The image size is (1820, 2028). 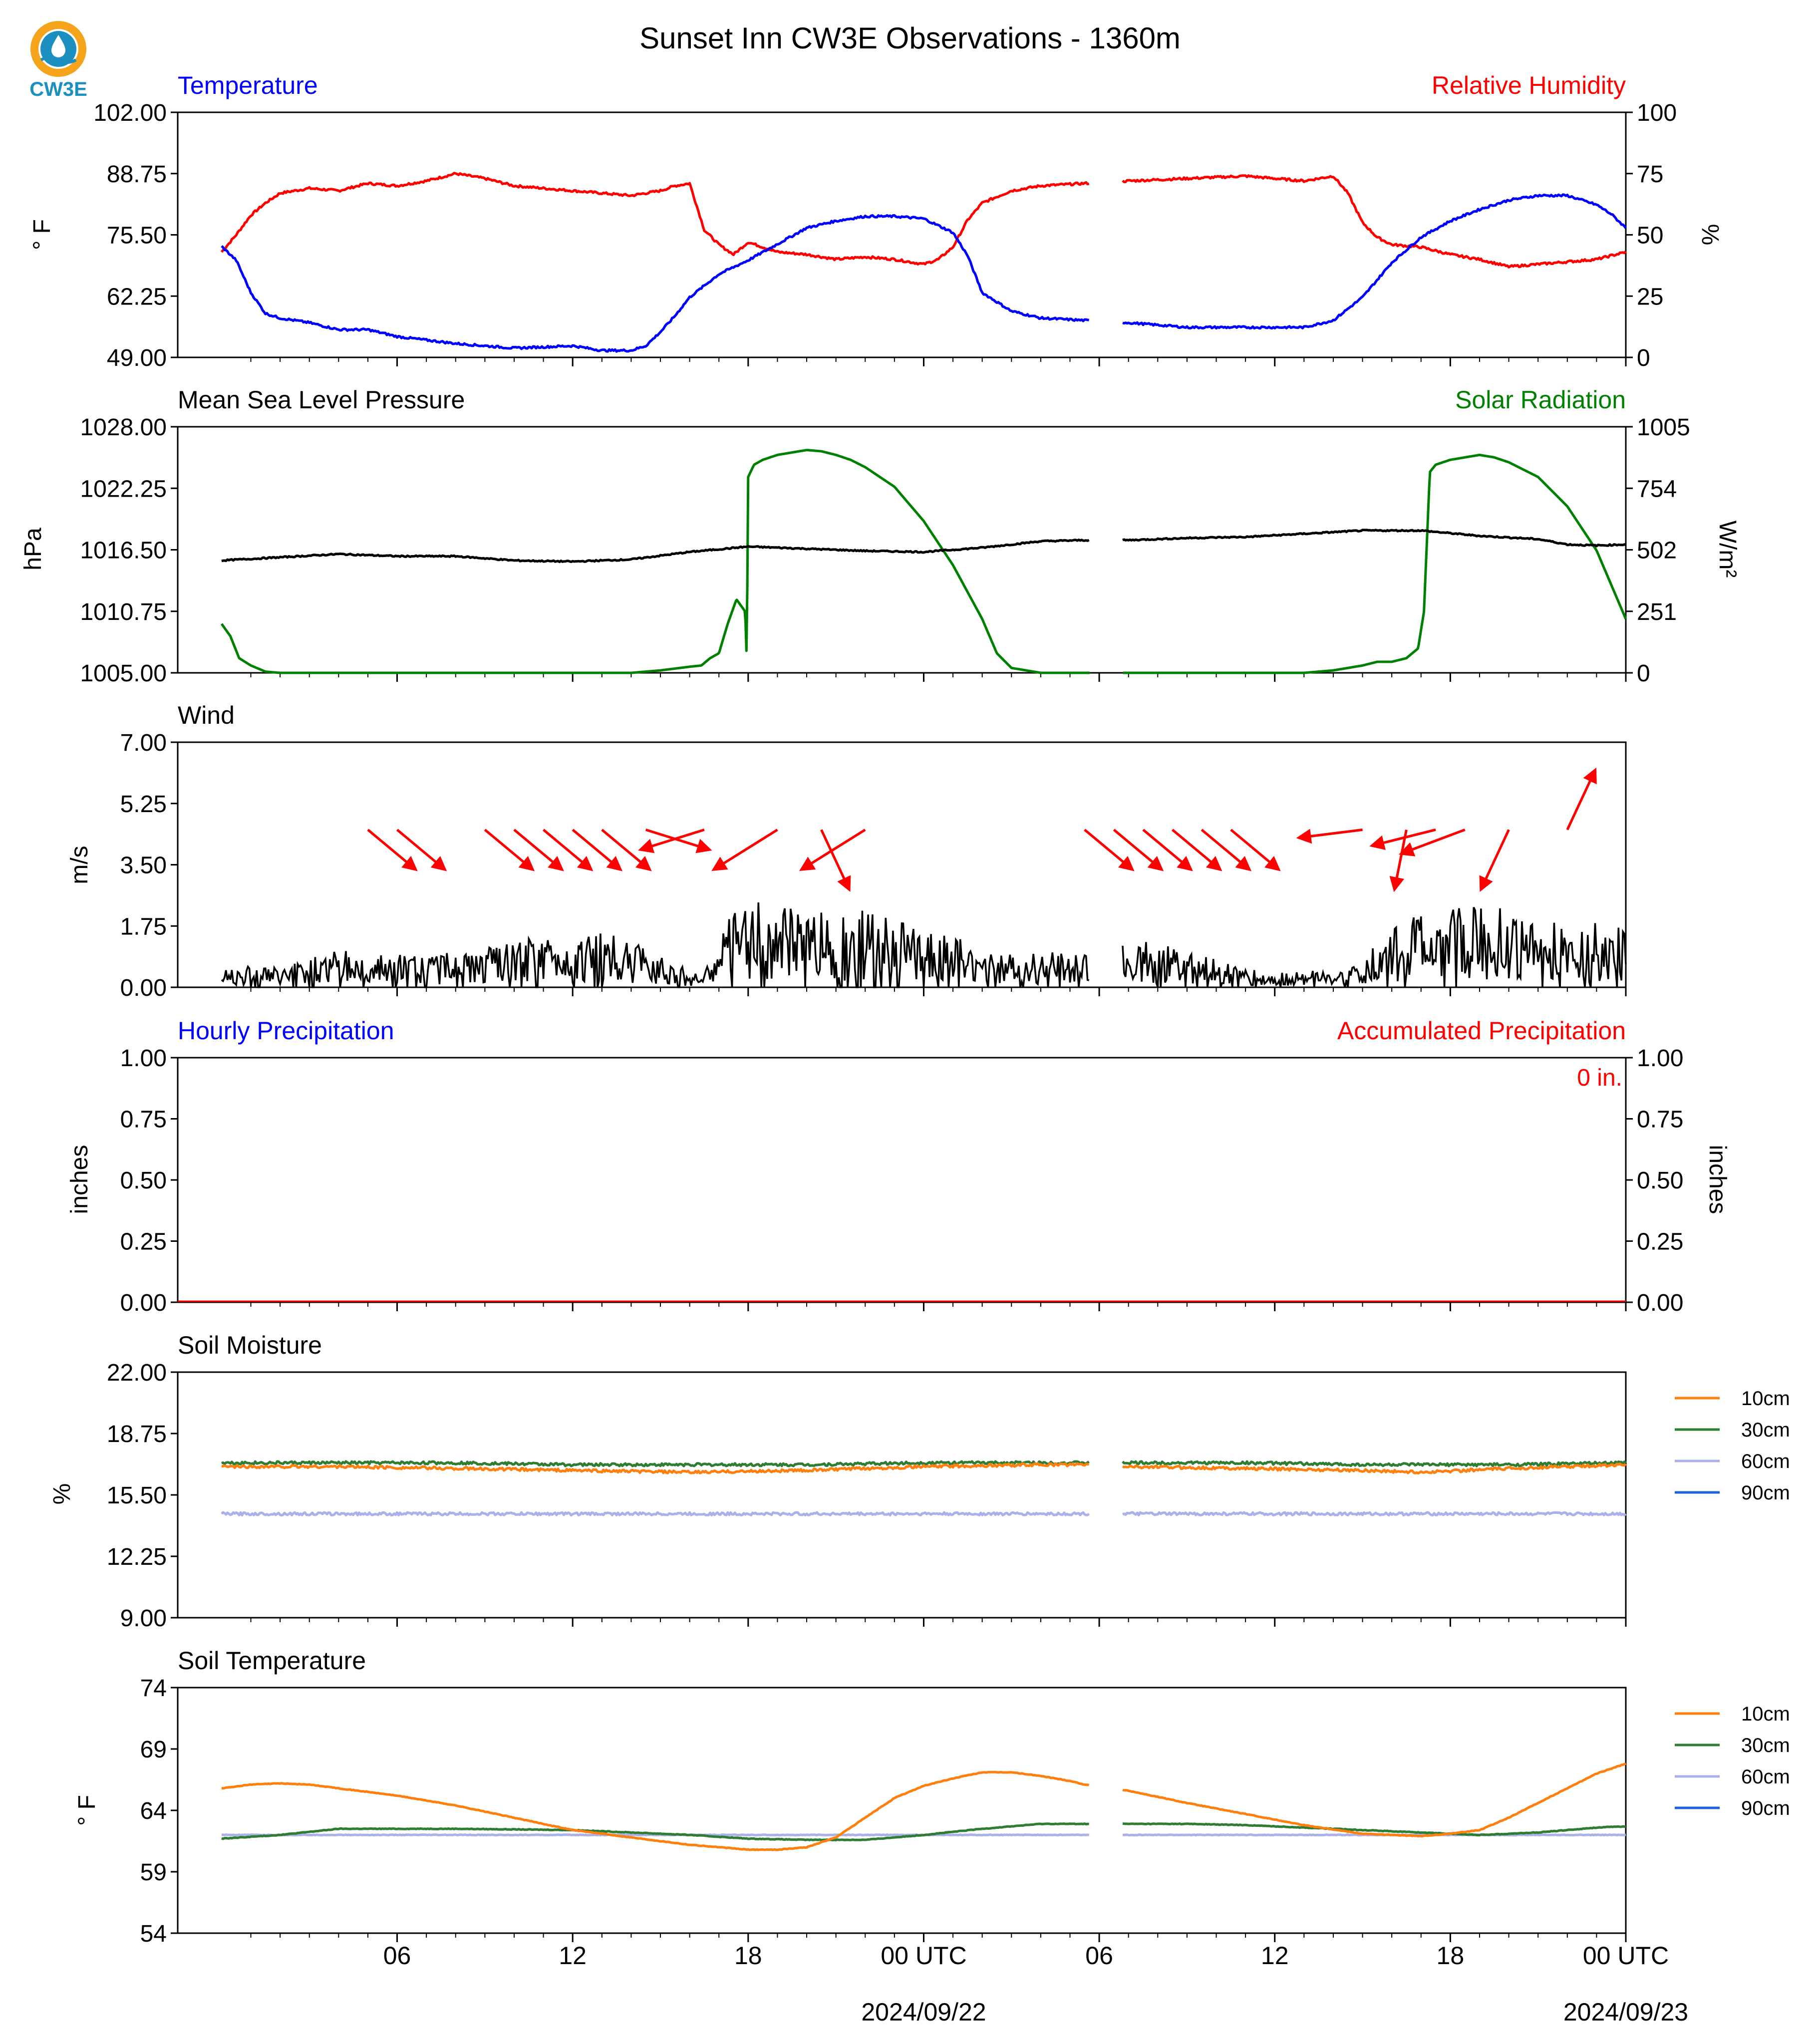 What do you see at coordinates (79, 865) in the screenshot?
I see `wind-axis-label: m/s` at bounding box center [79, 865].